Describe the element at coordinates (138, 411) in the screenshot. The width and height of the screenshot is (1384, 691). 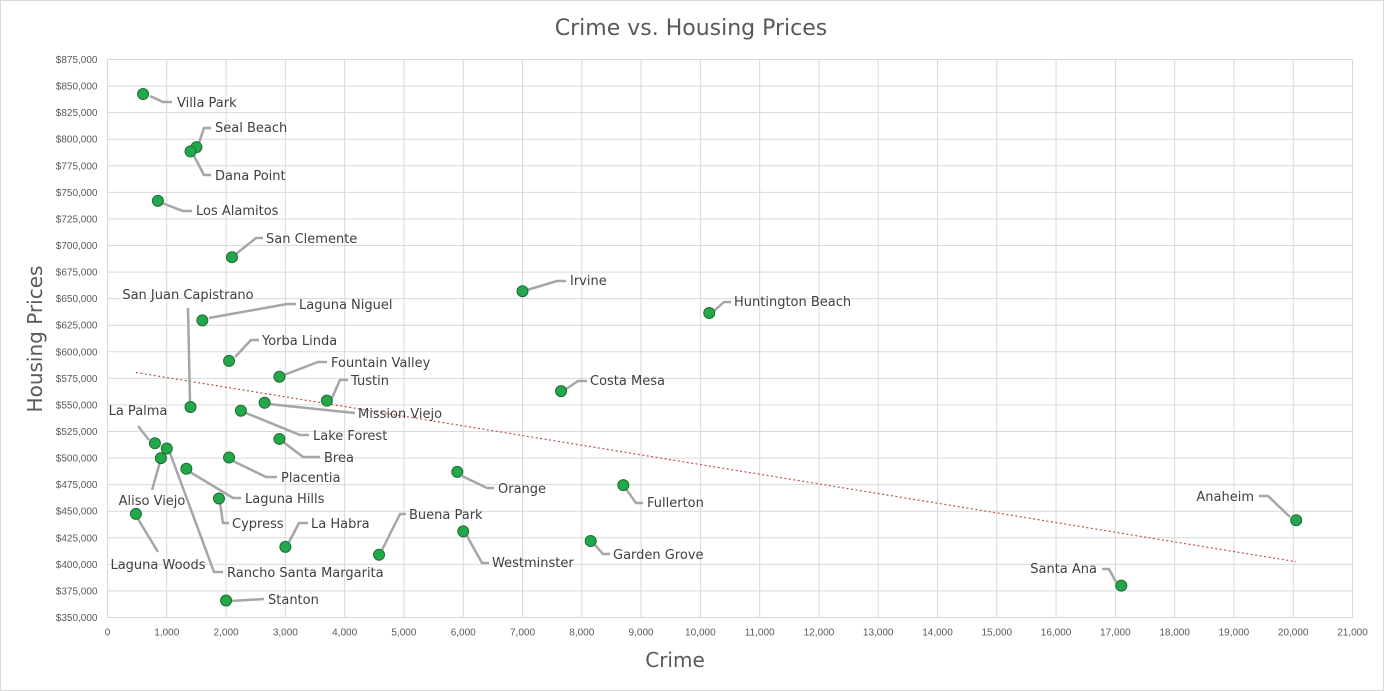
I see `data-label-la-palma: La Palma` at that location.